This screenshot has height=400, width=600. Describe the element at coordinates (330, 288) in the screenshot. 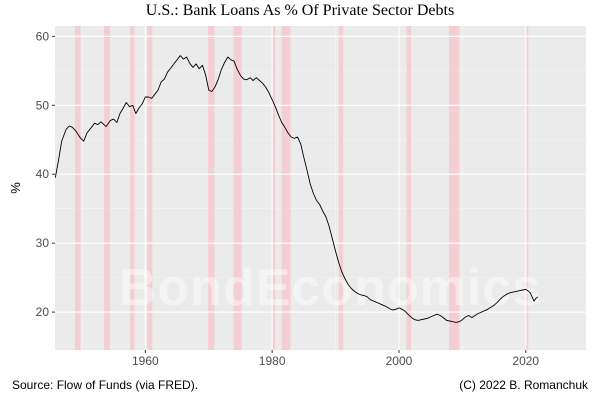

I see `watermark-text: BondEconomics` at that location.